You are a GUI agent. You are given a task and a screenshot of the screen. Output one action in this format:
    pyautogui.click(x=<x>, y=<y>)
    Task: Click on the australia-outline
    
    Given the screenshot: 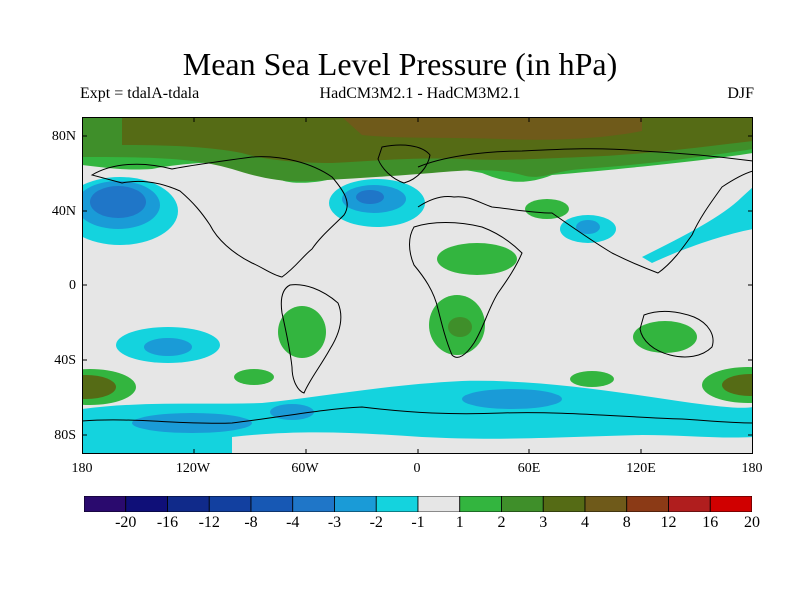 What is the action you would take?
    pyautogui.click(x=676, y=334)
    